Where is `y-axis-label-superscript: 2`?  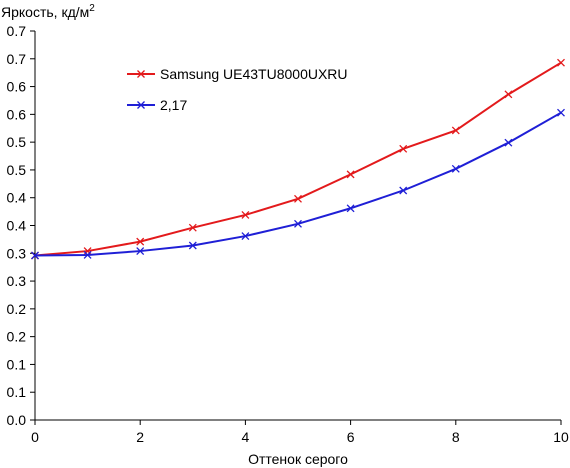 y-axis-label-superscript: 2 is located at coordinates (92, 8).